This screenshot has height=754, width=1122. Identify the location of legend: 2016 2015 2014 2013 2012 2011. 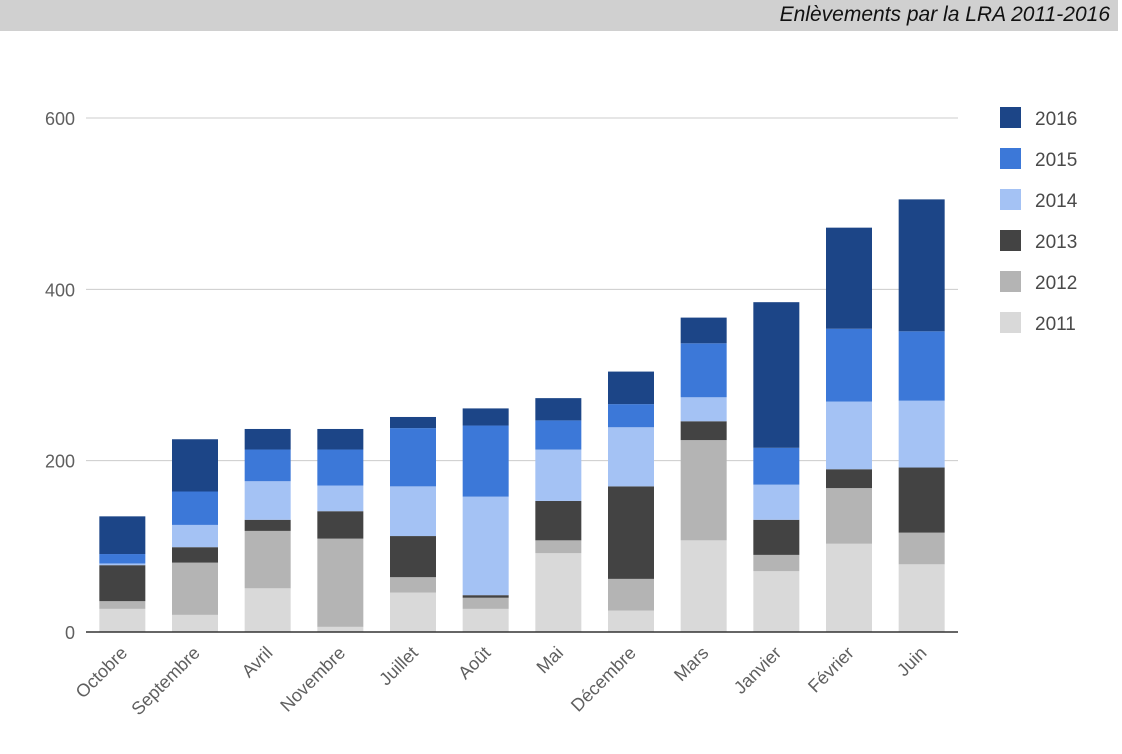
(1039, 221).